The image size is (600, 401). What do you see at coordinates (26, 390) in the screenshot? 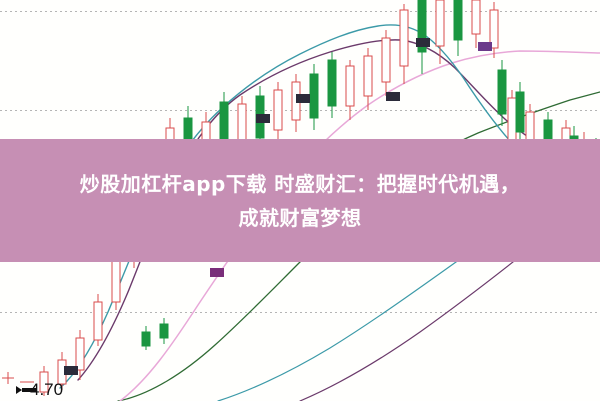
I see `cursor-arrow-icon` at bounding box center [26, 390].